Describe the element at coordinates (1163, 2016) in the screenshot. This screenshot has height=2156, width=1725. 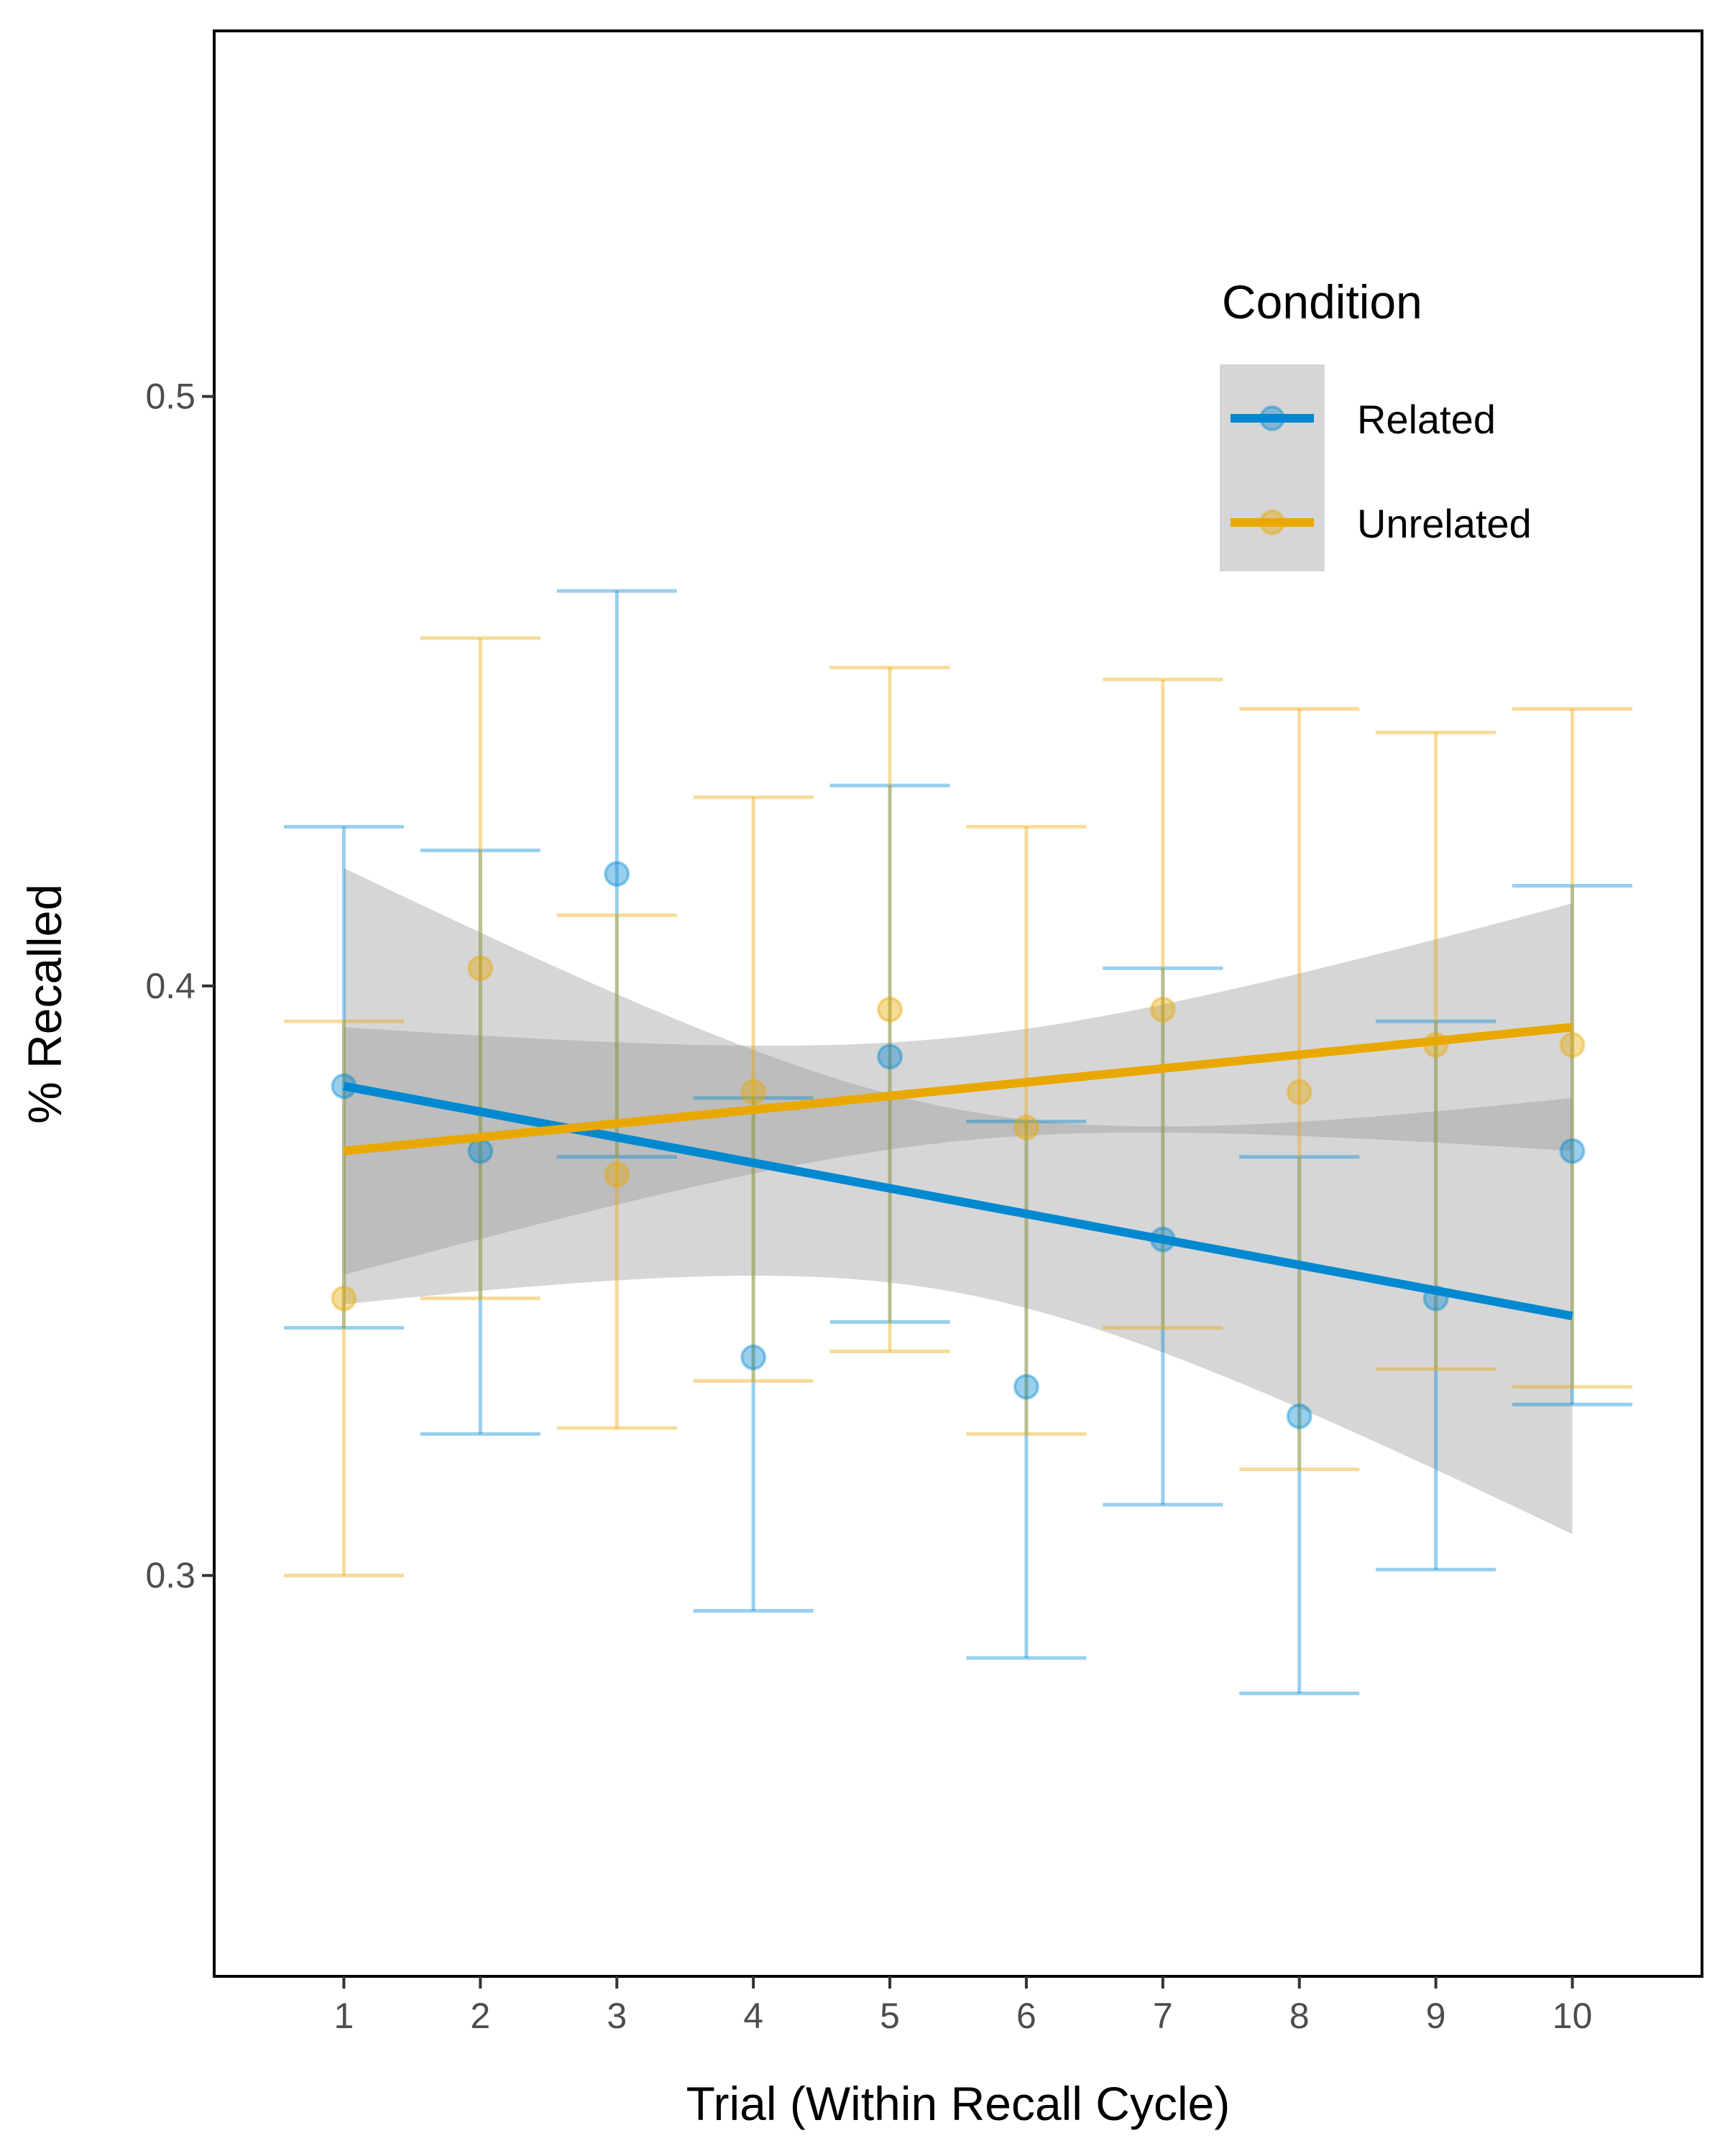
I see `x-tick-label: 7` at that location.